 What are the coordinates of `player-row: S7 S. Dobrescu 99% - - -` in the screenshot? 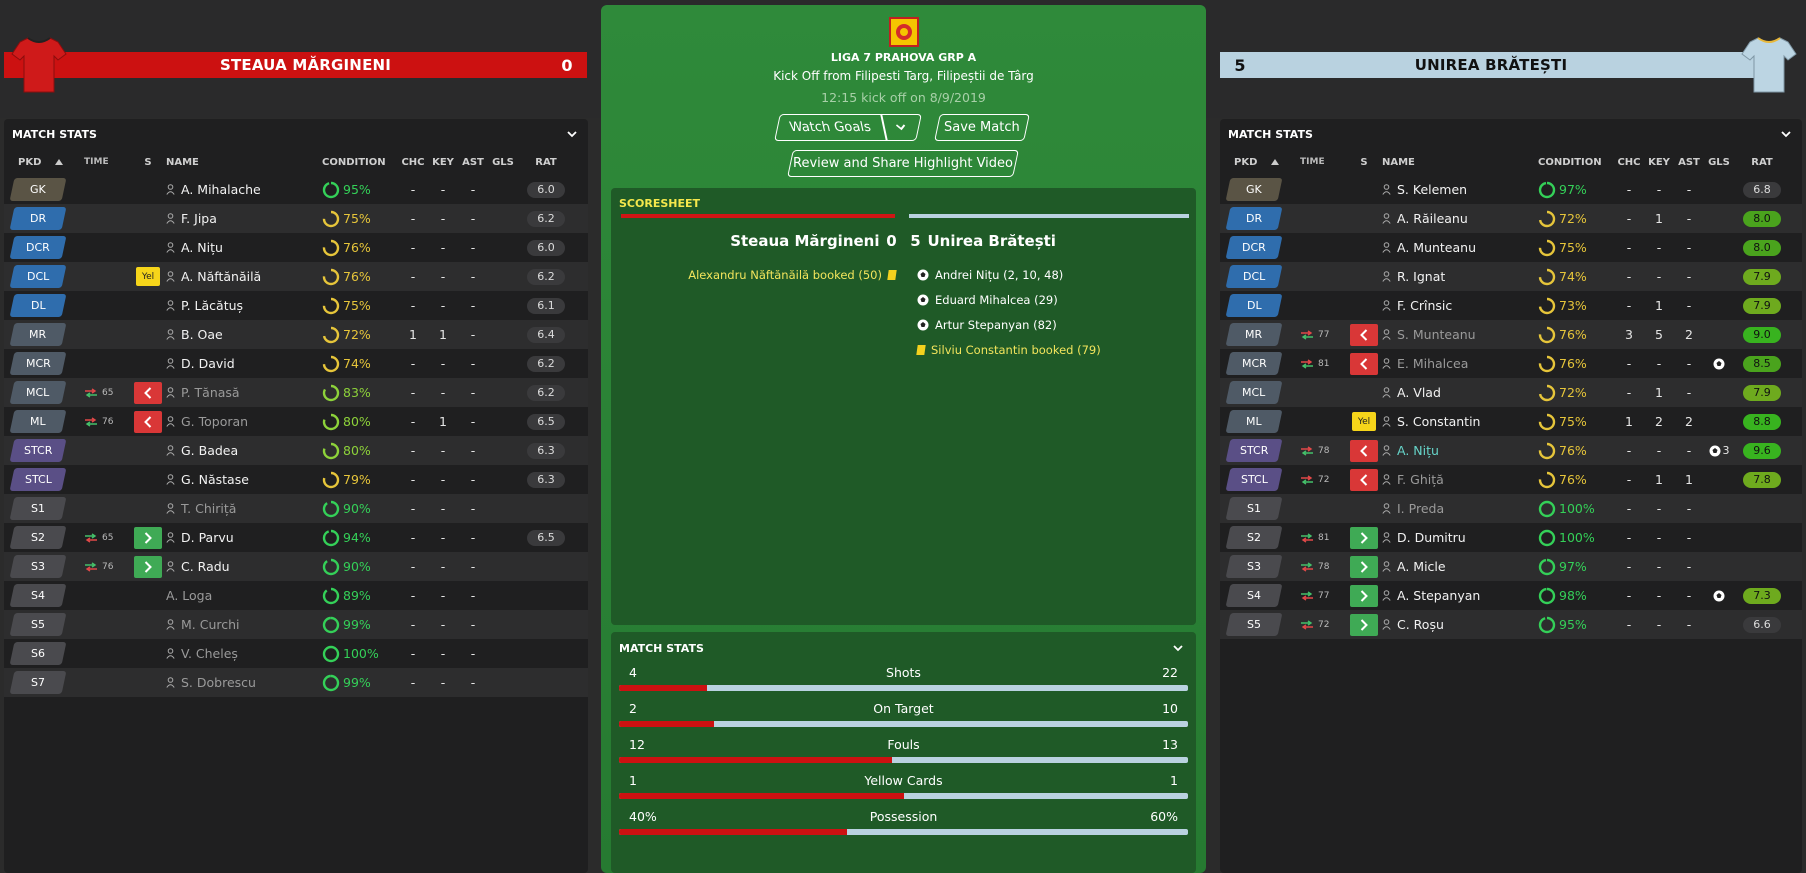 It's located at (296, 682).